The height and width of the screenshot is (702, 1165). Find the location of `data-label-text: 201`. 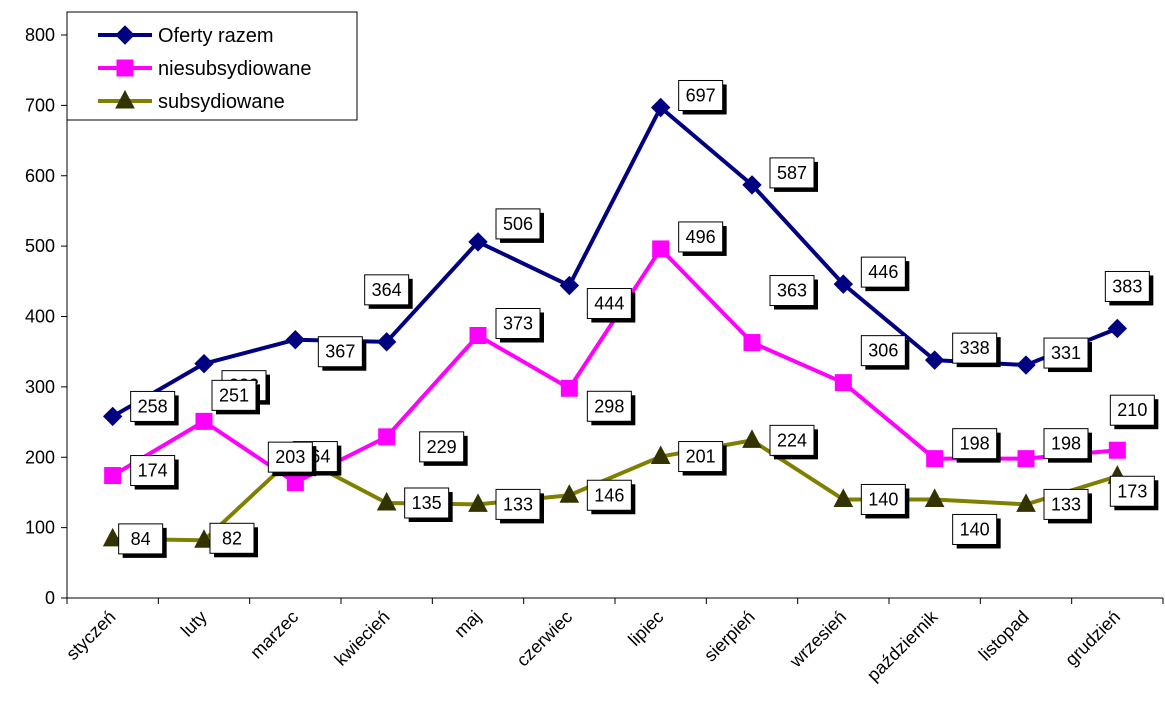

data-label-text: 201 is located at coordinates (701, 457).